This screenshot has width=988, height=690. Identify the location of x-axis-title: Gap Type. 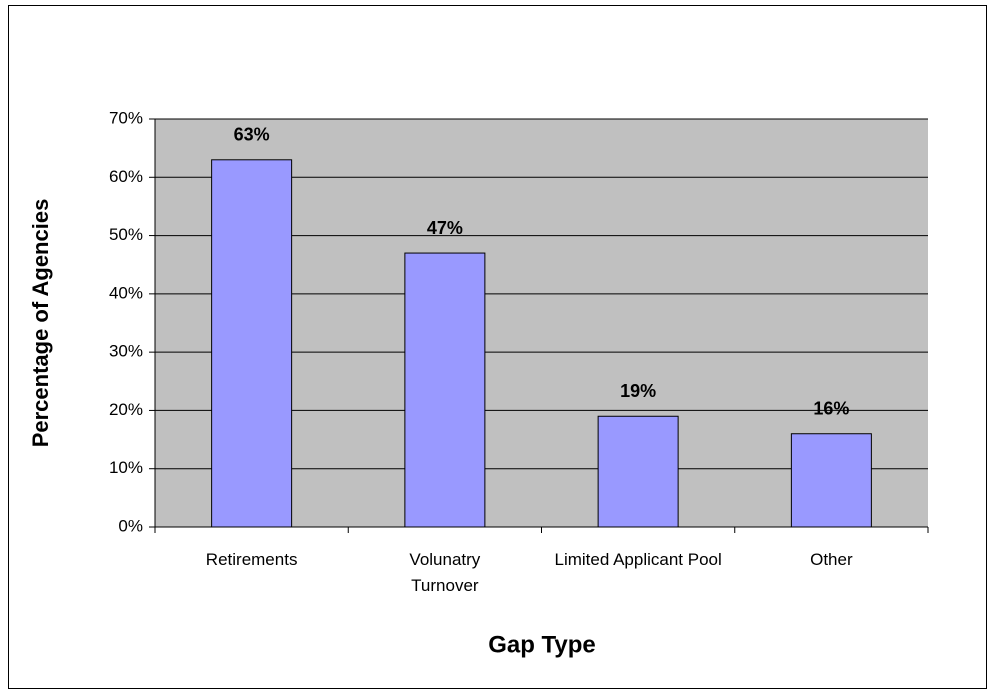
(542, 644).